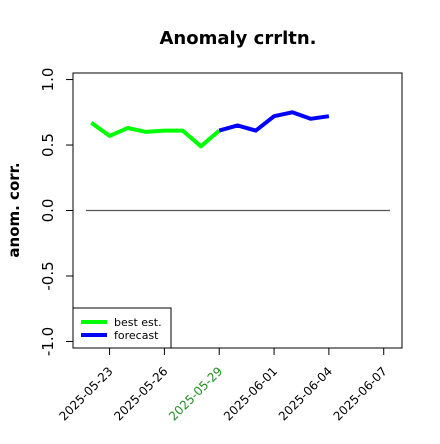 This screenshot has width=440, height=444. Describe the element at coordinates (136, 335) in the screenshot. I see `legend-label: forecast` at that location.